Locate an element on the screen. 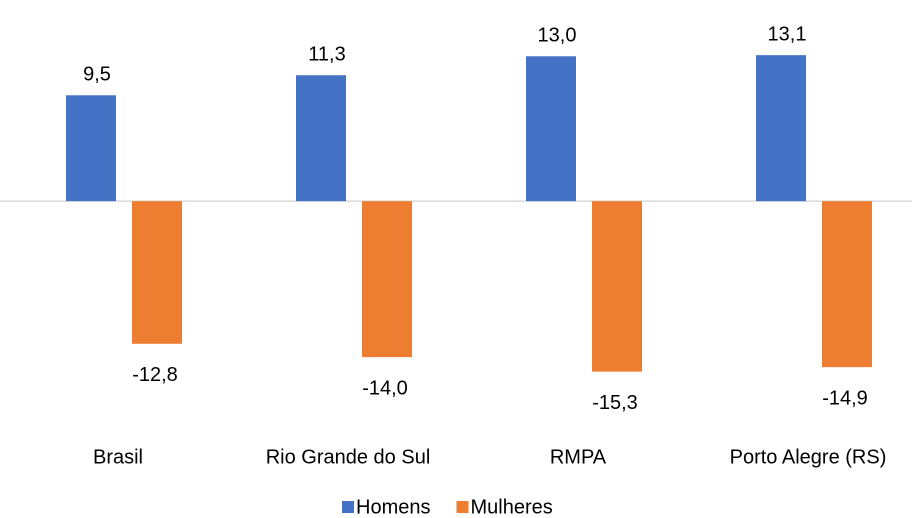 The image size is (912, 518). x-tick-label: Brasil is located at coordinates (118, 457).